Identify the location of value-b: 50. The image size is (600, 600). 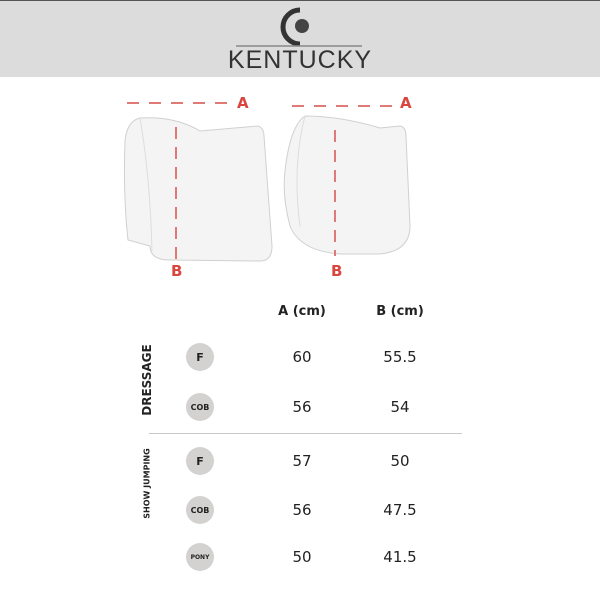
(400, 461).